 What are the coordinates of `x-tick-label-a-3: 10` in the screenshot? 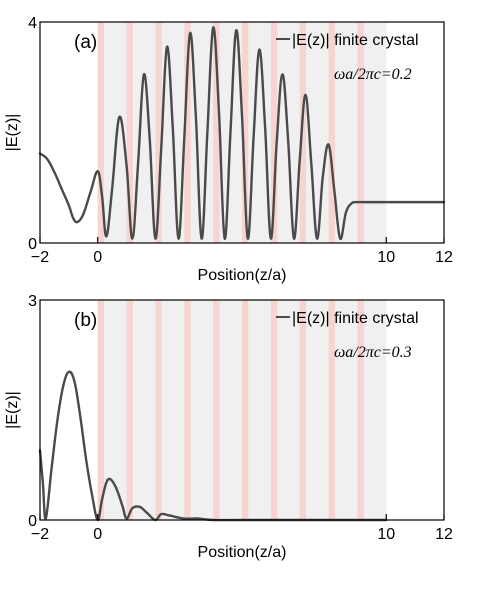 It's located at (386, 257).